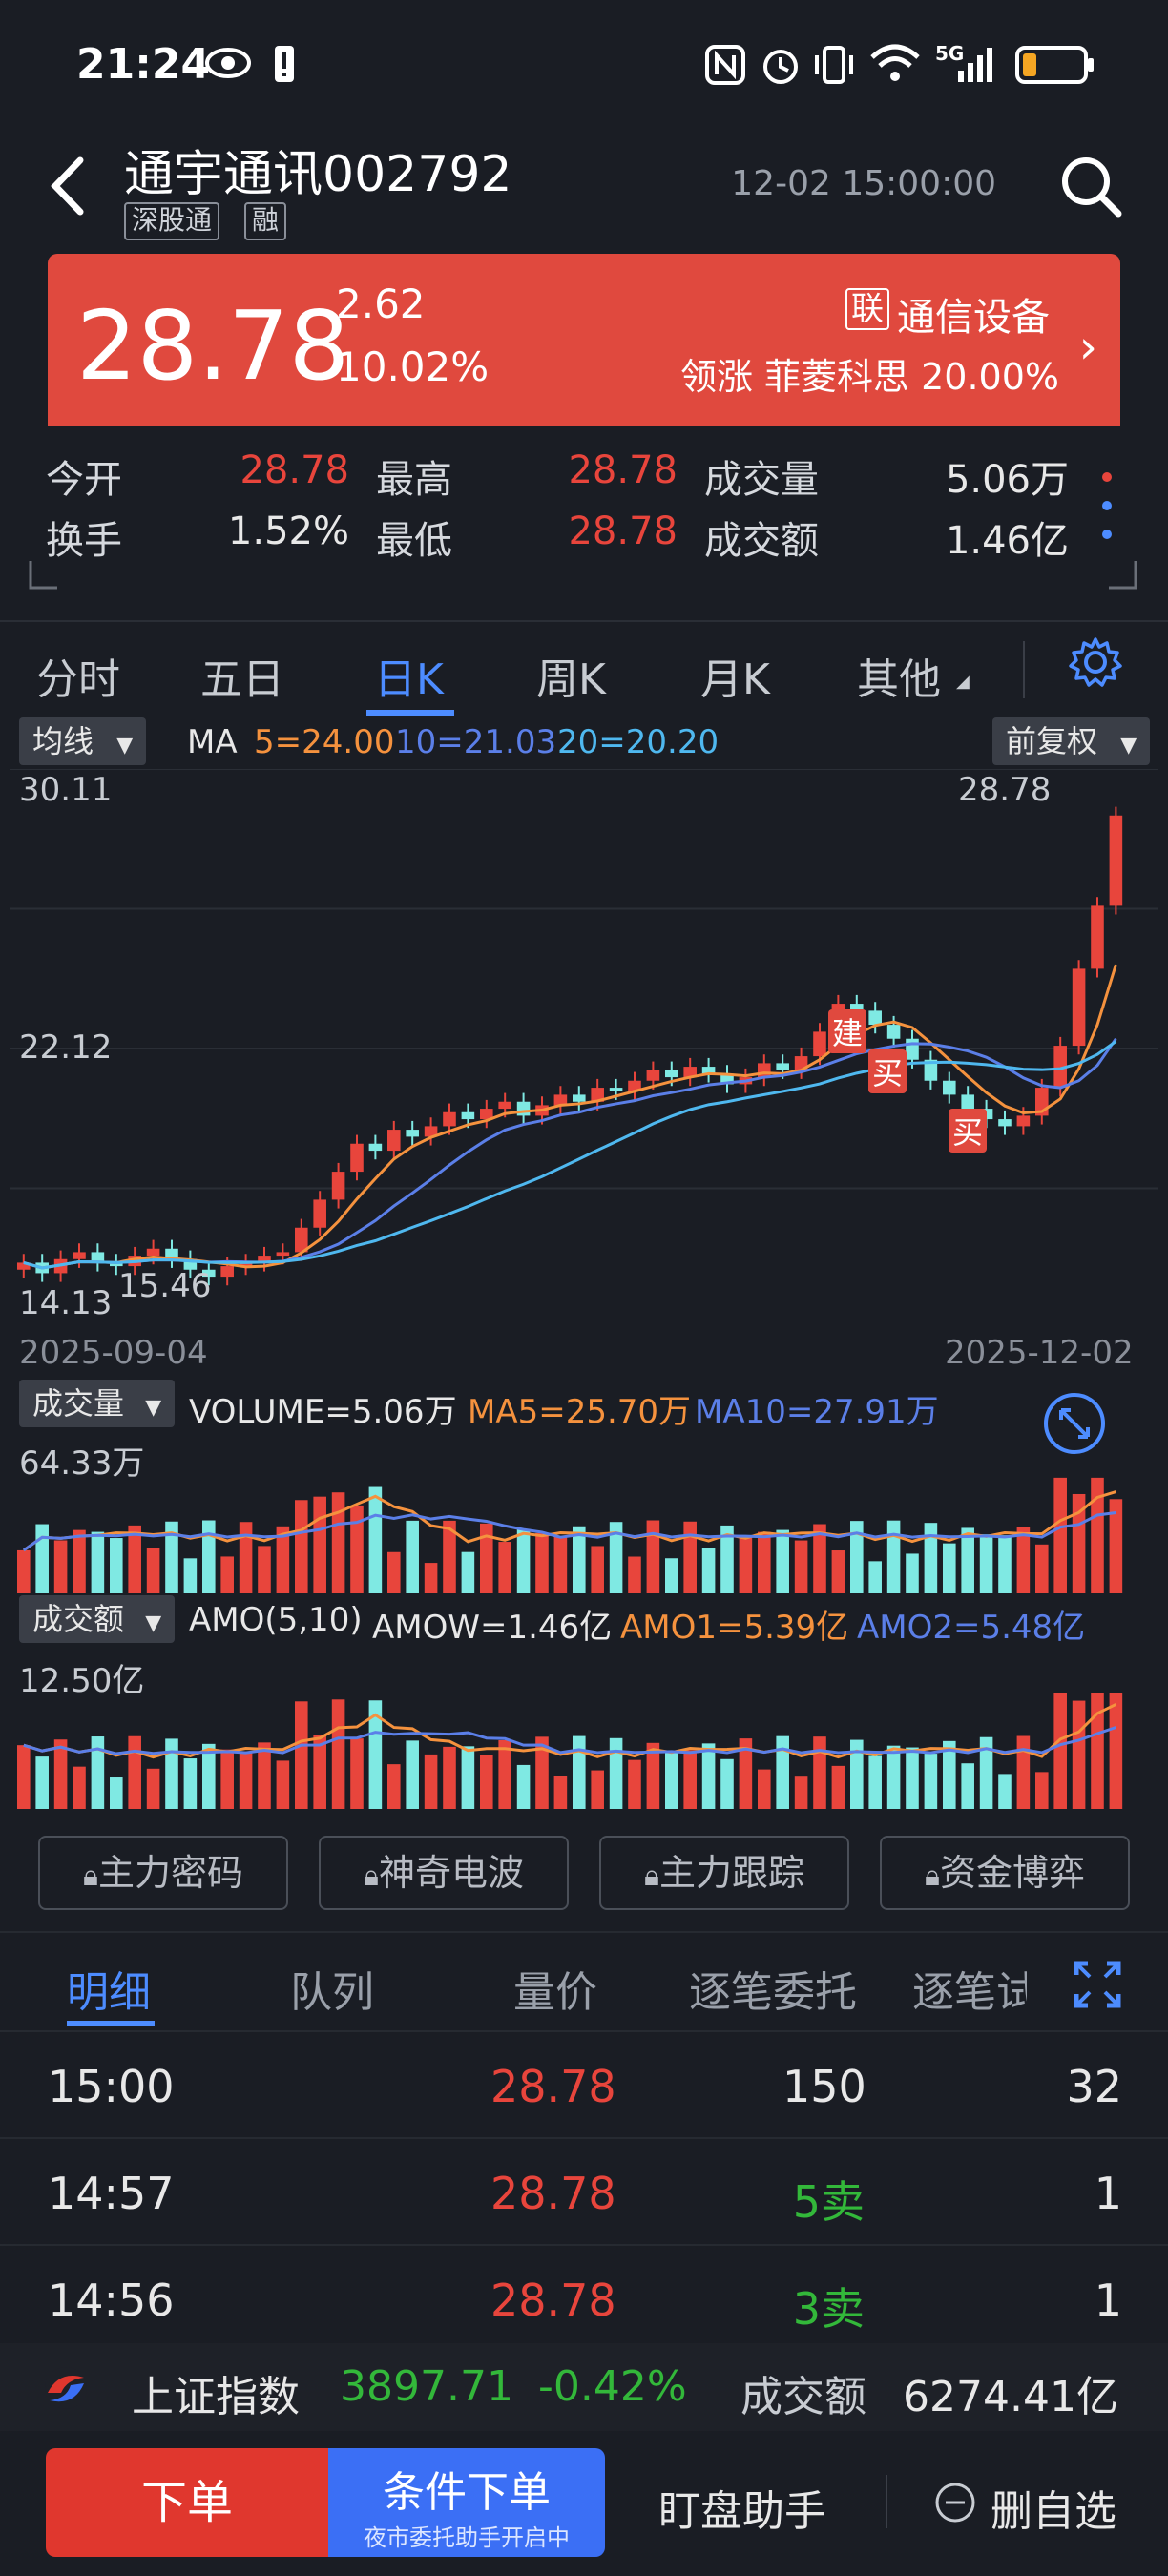 This screenshot has width=1168, height=2576. I want to click on tab-queue: 队列, so click(332, 1992).